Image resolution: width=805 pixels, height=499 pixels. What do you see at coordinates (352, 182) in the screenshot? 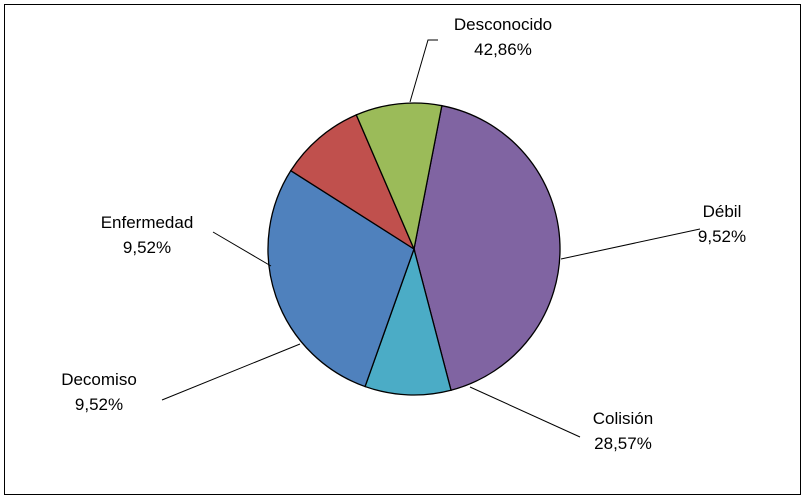
I see `pie-slice-decomiso` at bounding box center [352, 182].